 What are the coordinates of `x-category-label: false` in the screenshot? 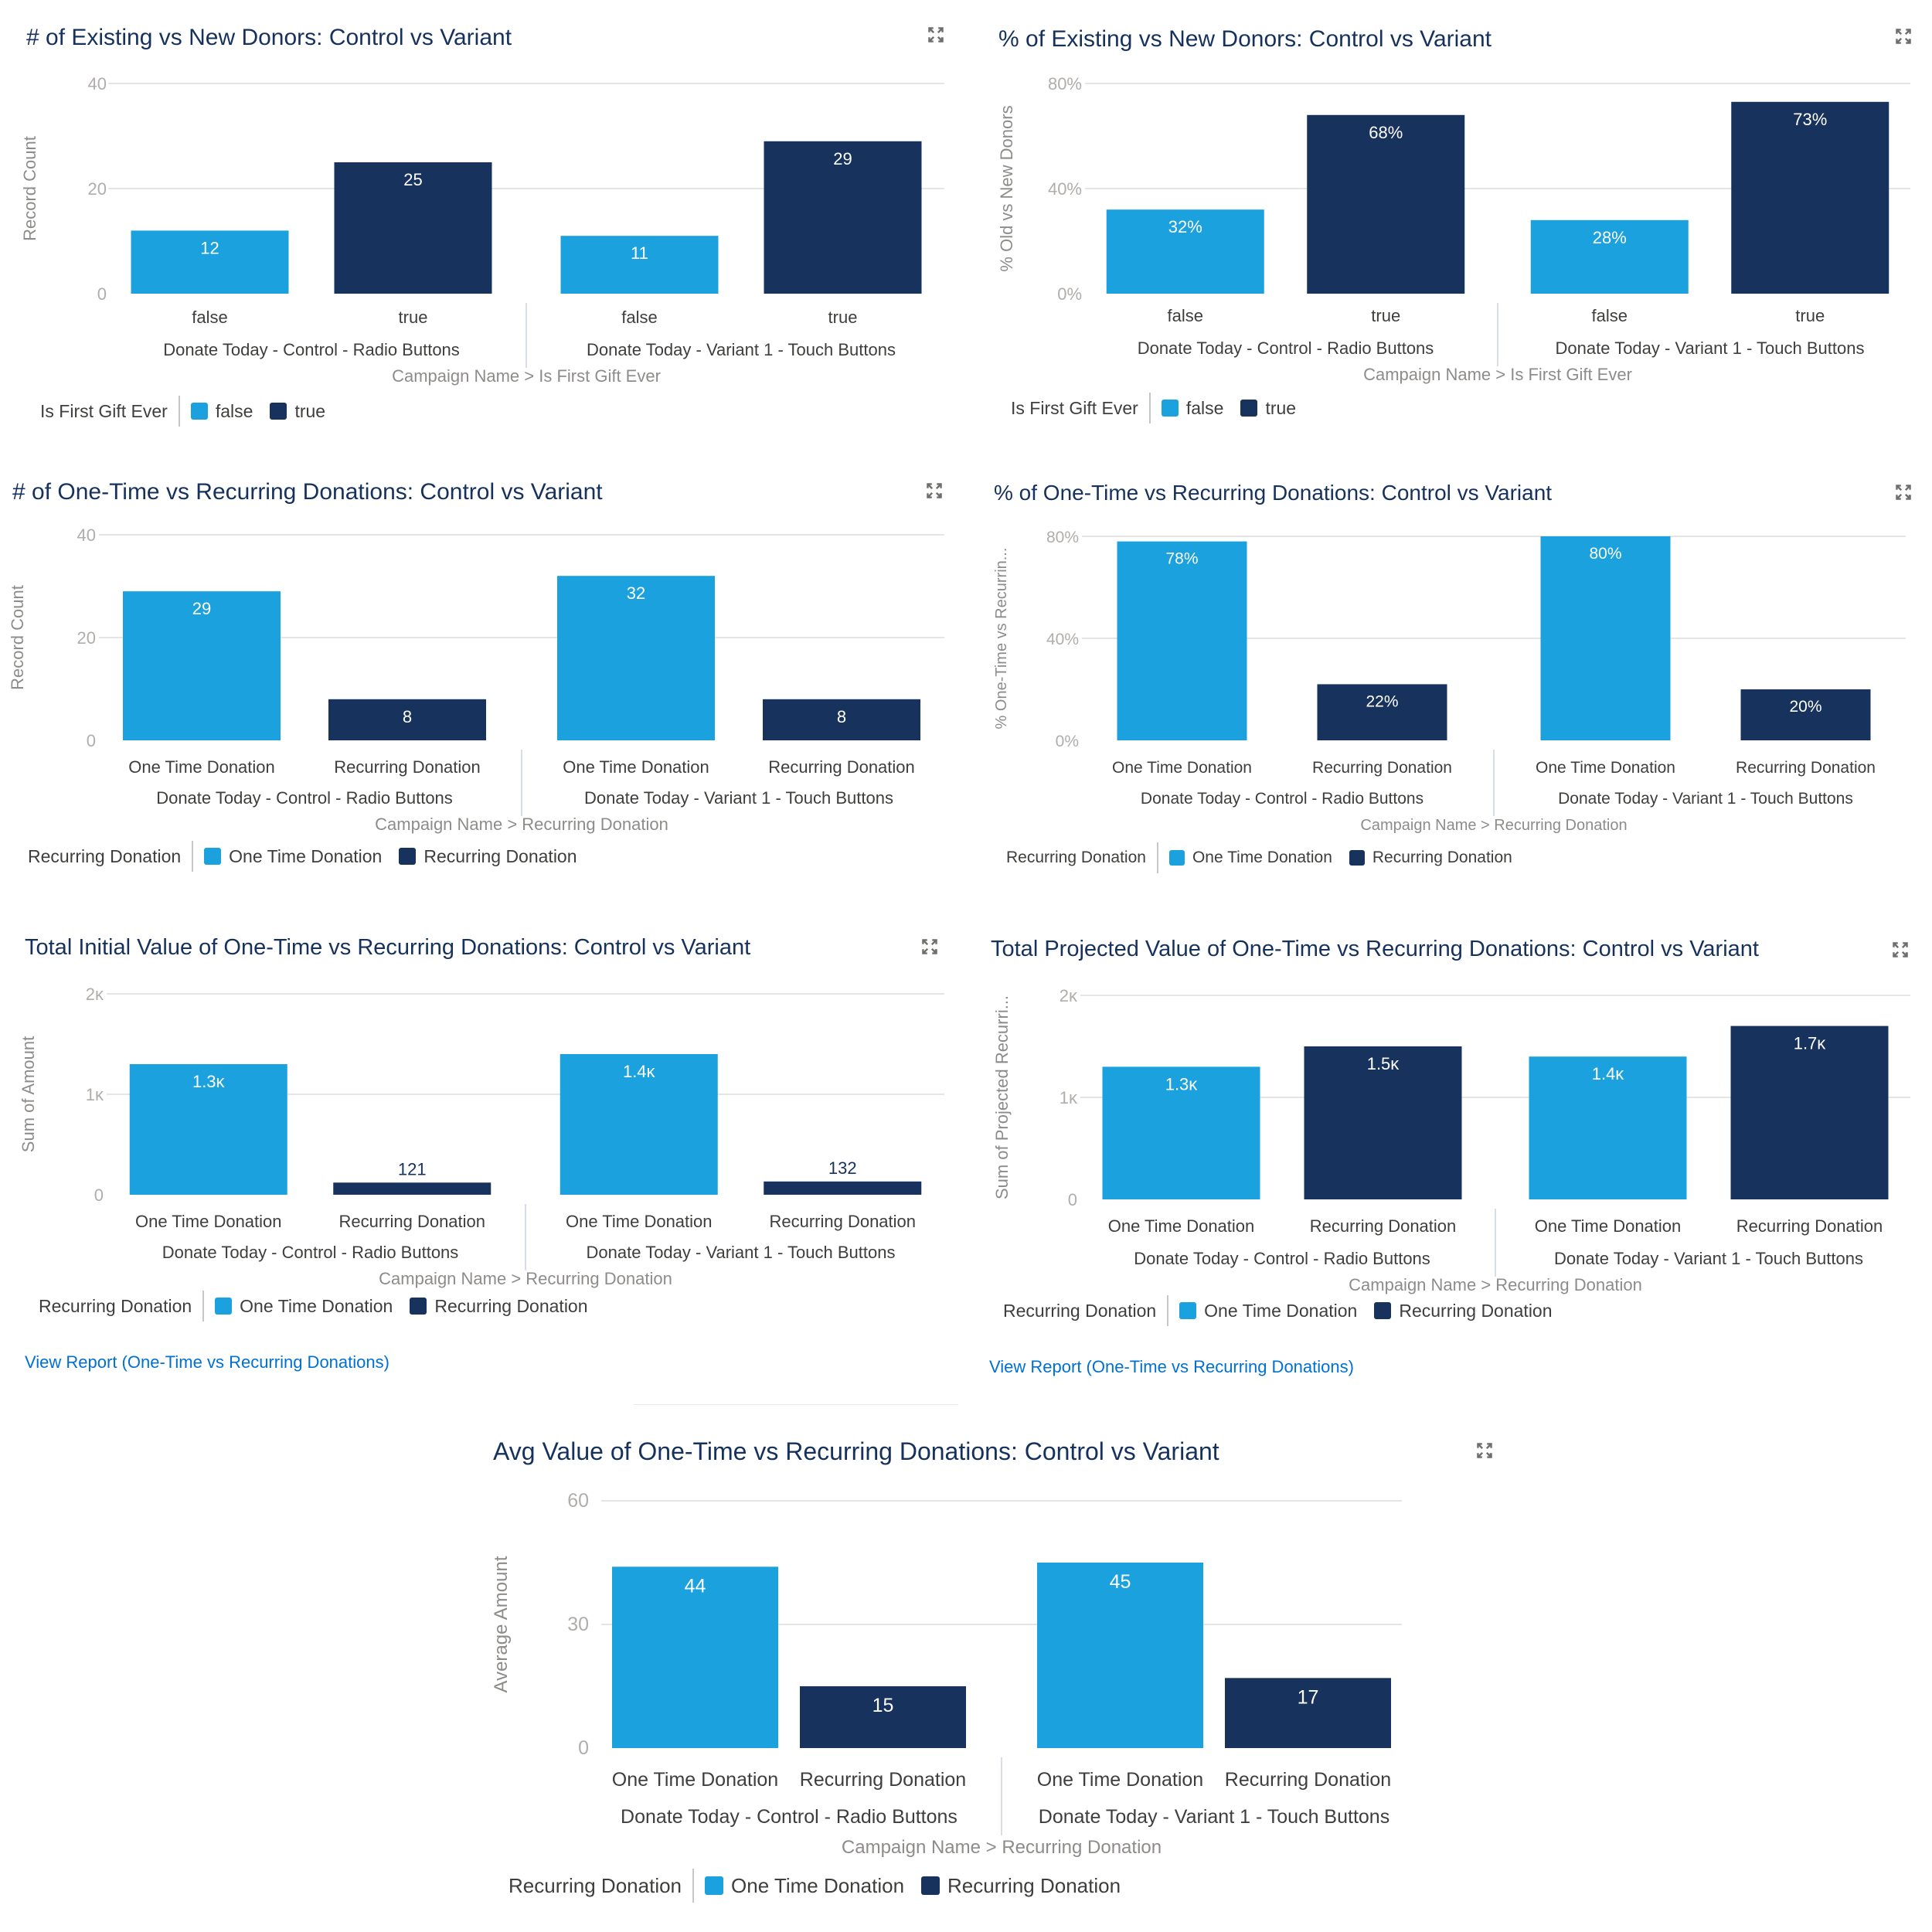 It's located at (1610, 316).